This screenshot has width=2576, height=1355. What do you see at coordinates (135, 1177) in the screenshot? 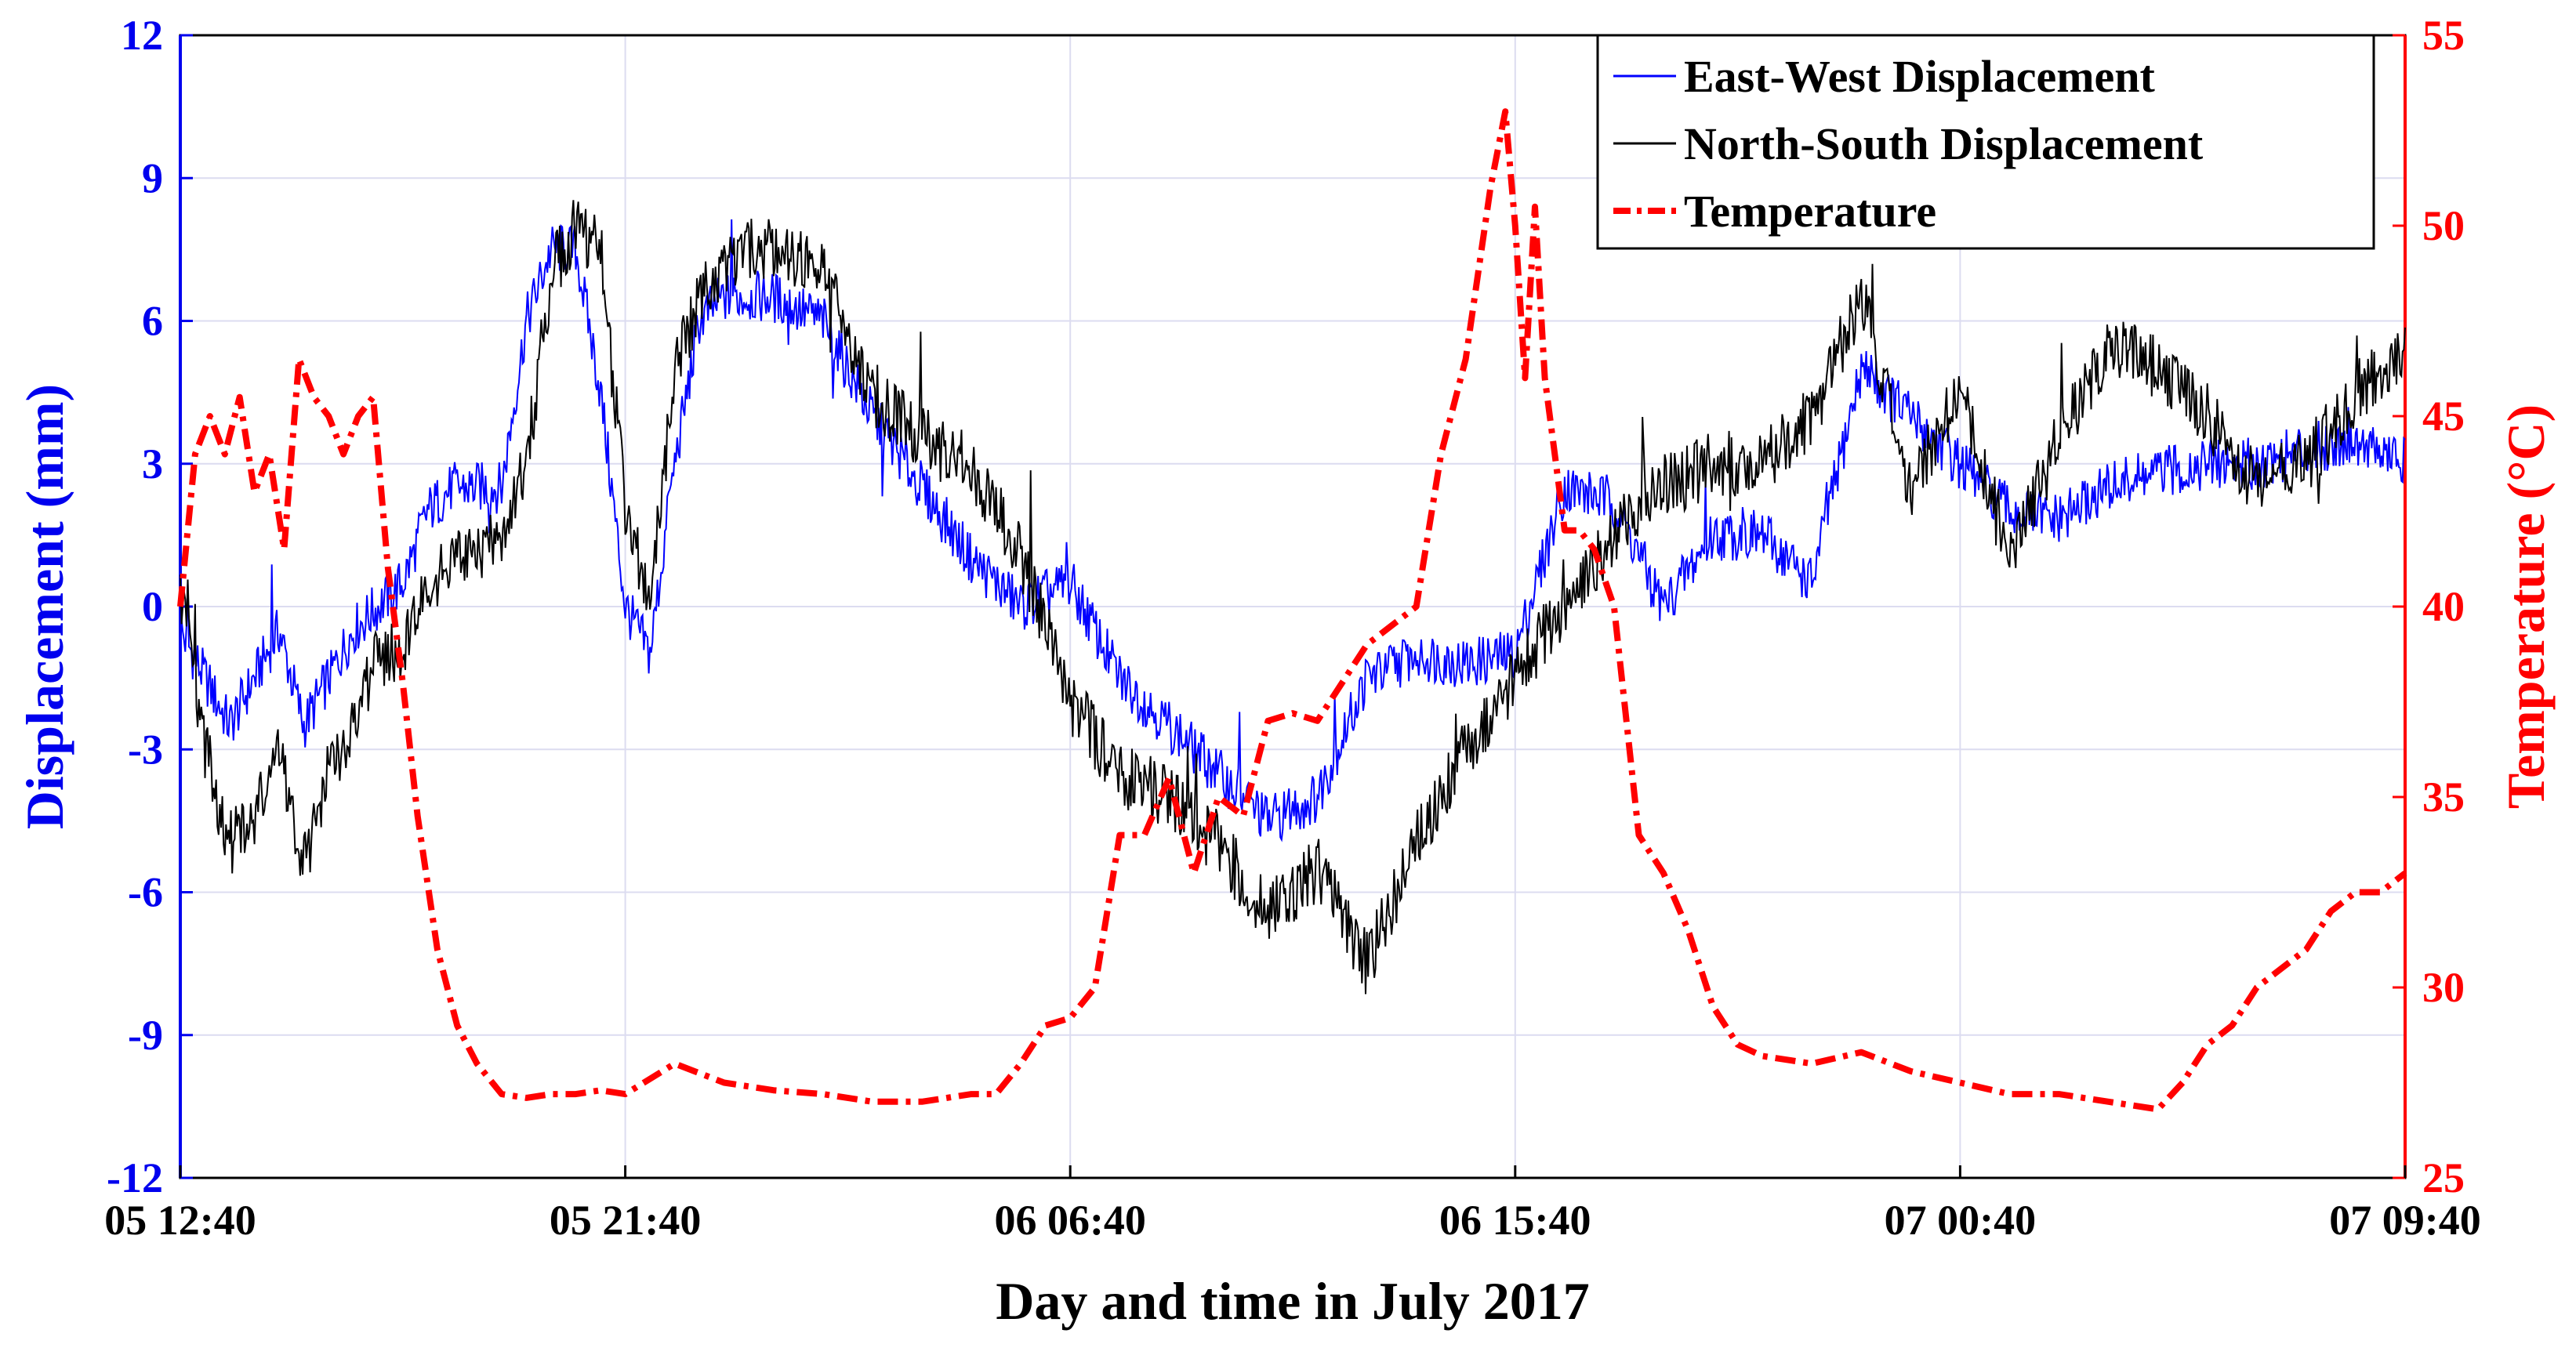
I see `left-tick-label: -12` at bounding box center [135, 1177].